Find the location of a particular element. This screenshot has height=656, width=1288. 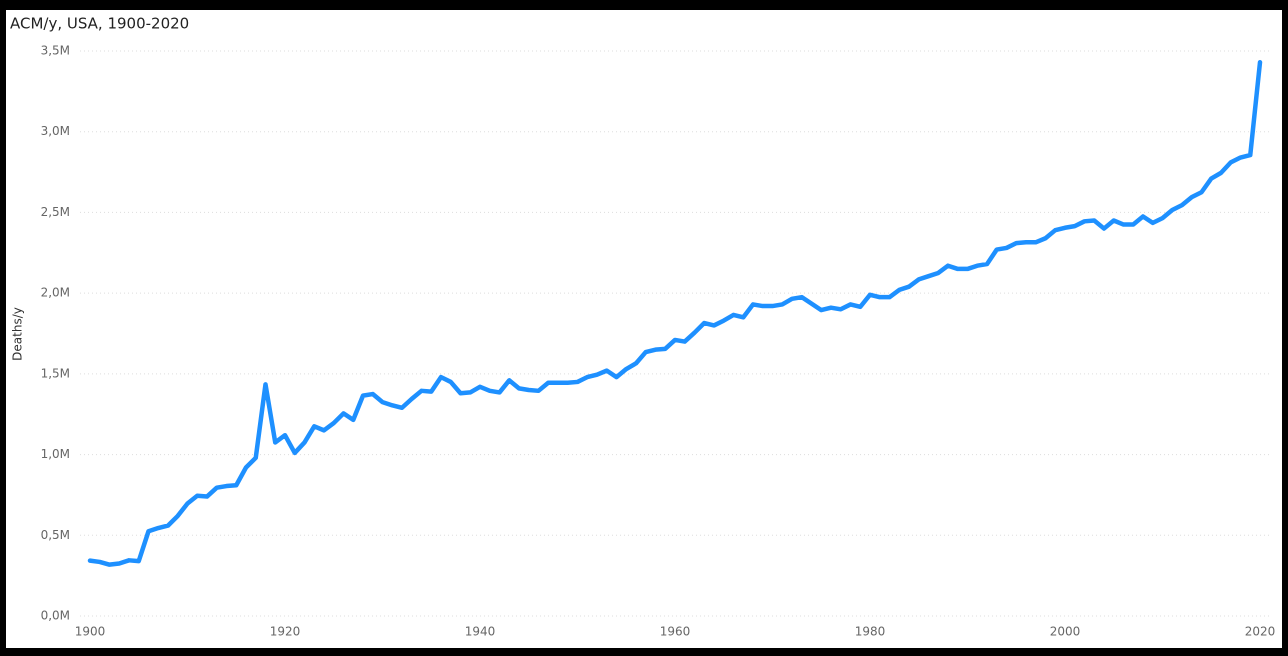

y-tick-label: 3,5M is located at coordinates (55, 51).